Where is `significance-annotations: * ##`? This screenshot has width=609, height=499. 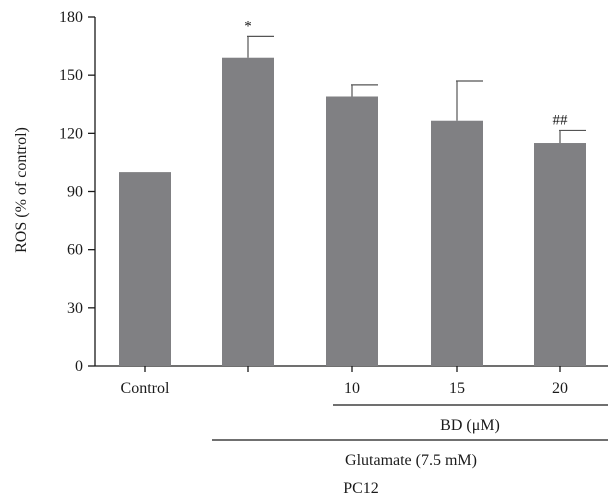
significance-annotations: * ## is located at coordinates (406, 73).